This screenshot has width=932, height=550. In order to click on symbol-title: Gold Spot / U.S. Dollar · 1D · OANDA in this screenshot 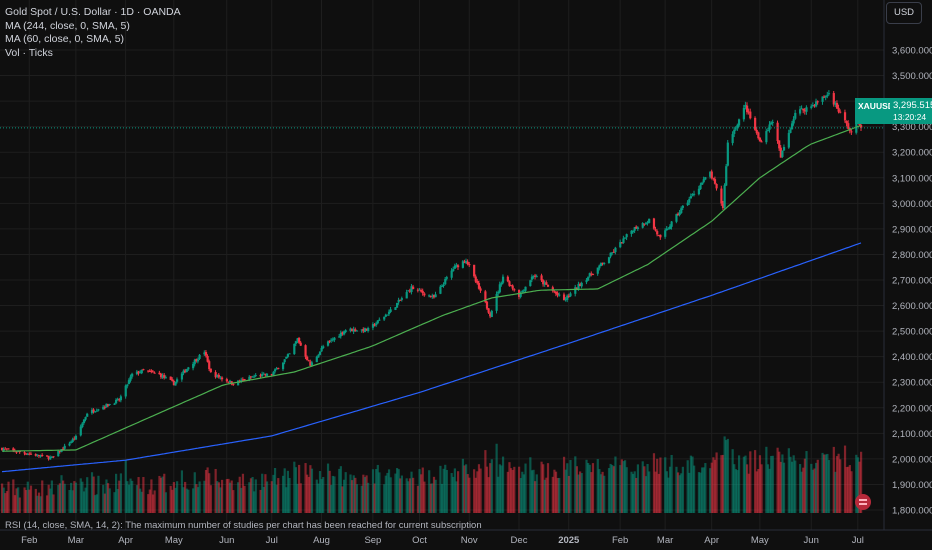, I will do `click(93, 12)`.